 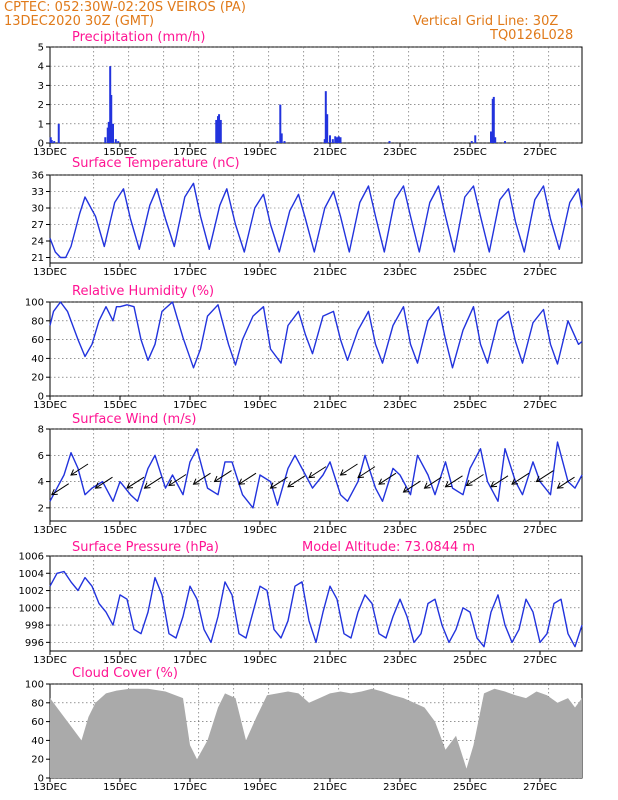 What do you see at coordinates (260, 272) in the screenshot?
I see `temp-xtick-label: 19DEC` at bounding box center [260, 272].